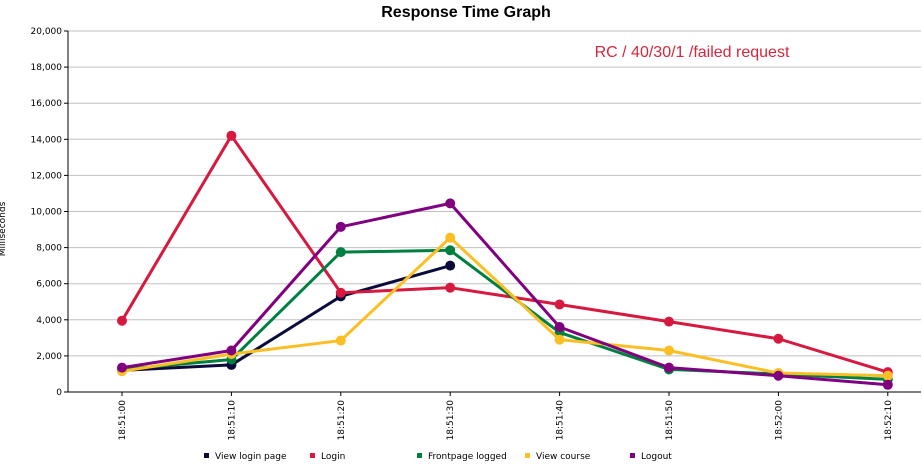 The image size is (922, 464). Describe the element at coordinates (466, 12) in the screenshot. I see `chart-title: Response Time Graph` at that location.